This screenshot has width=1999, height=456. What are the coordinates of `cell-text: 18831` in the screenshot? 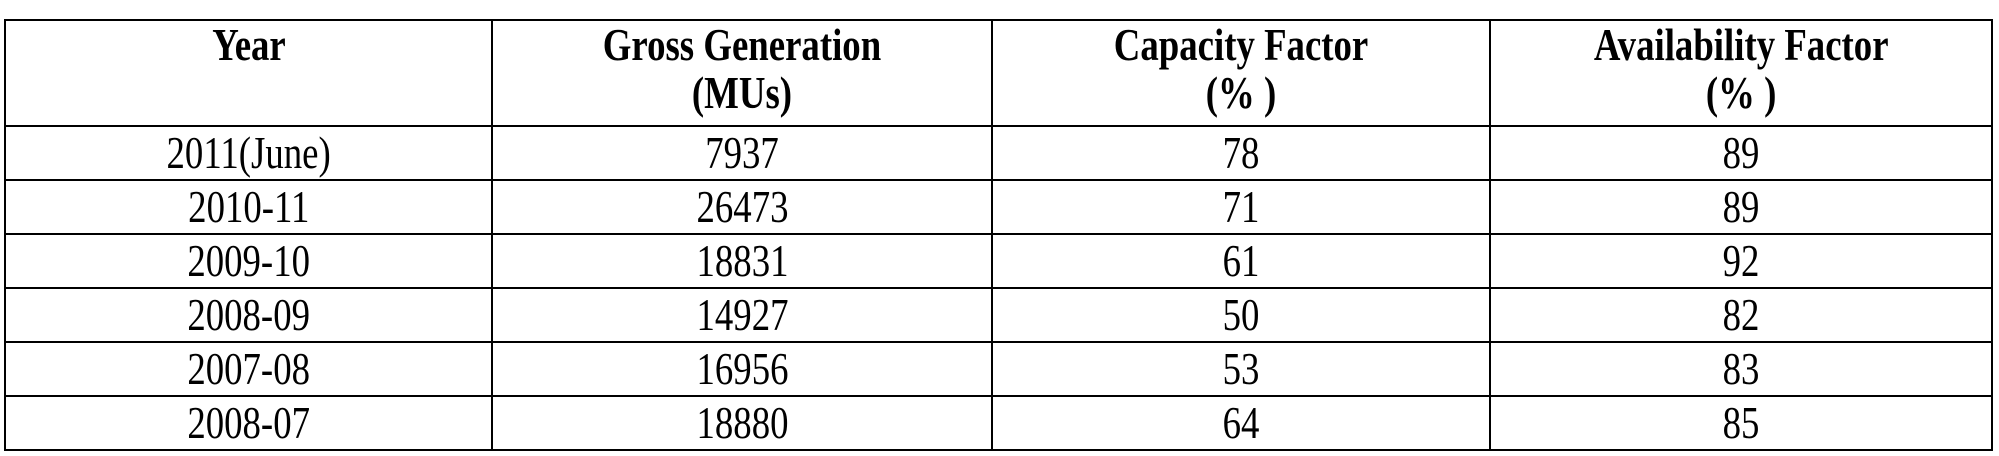 It's located at (742, 260).